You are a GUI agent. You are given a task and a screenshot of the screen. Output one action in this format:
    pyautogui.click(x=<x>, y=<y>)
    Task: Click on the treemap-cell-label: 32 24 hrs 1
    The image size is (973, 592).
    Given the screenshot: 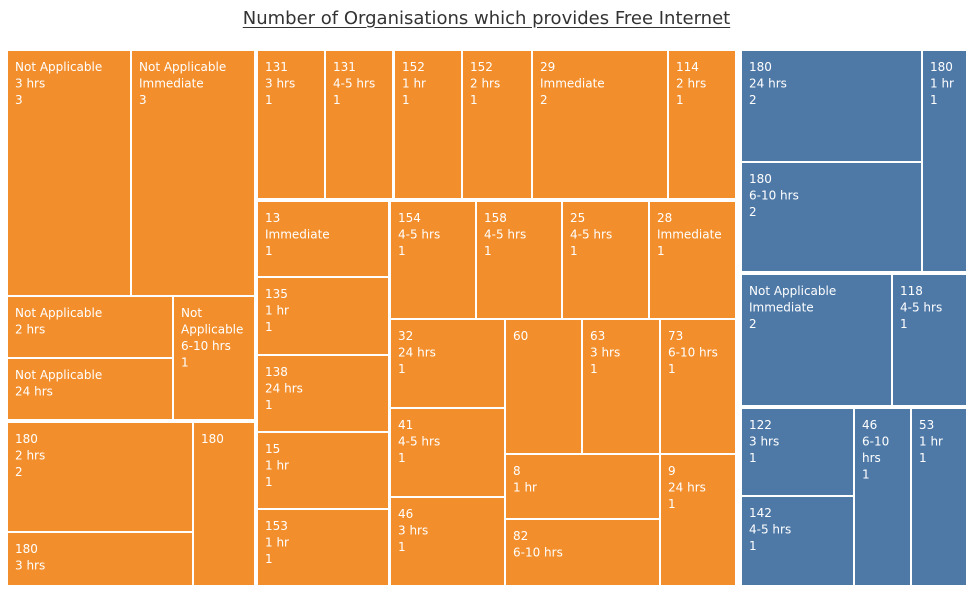 What is the action you would take?
    pyautogui.click(x=417, y=352)
    